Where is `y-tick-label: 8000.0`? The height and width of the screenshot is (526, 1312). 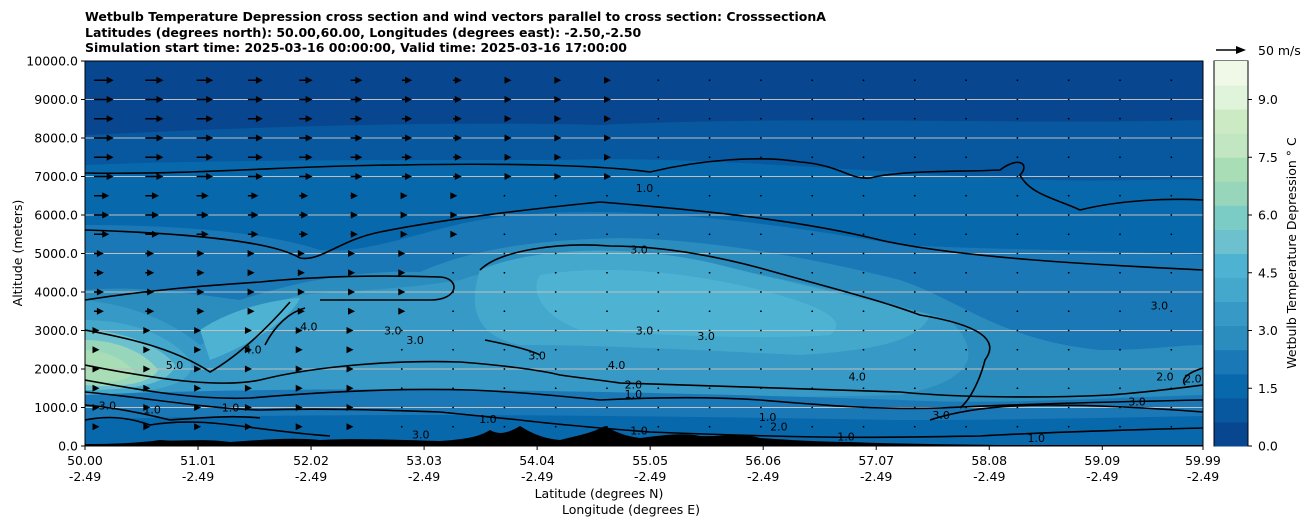 y-tick-label: 8000.0 is located at coordinates (56, 138).